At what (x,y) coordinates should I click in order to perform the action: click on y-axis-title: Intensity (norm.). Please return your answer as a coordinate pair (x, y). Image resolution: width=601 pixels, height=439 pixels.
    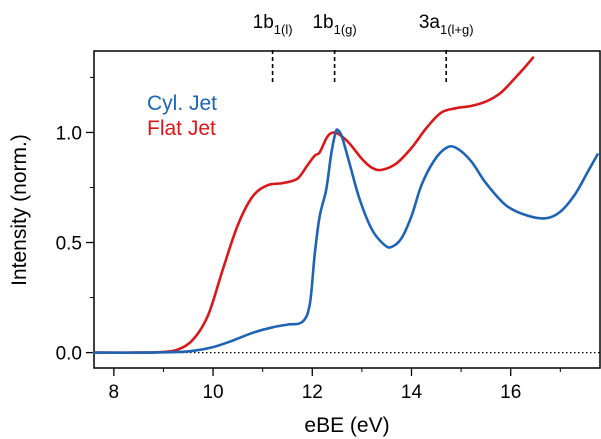
    Looking at the image, I should click on (19, 210).